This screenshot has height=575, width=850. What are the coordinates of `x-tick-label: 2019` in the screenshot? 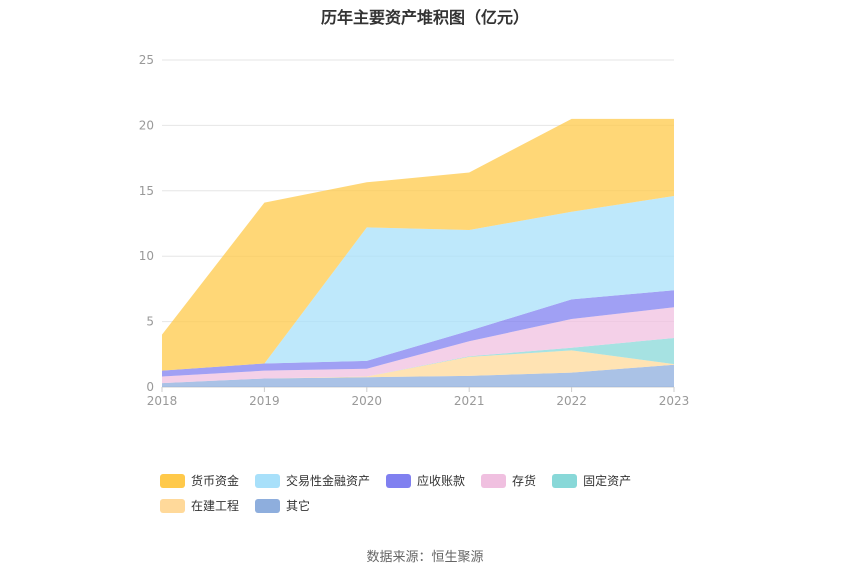 It's located at (264, 401).